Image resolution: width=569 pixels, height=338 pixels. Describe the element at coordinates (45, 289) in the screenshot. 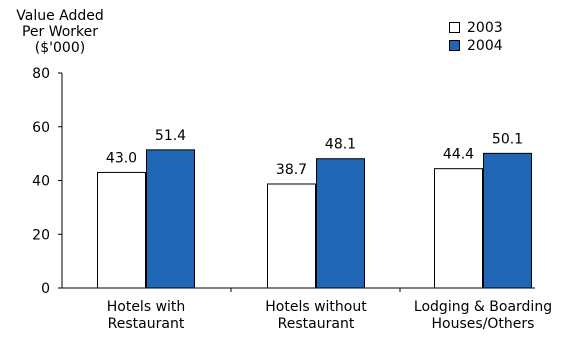

I see `y-tick-label: 0` at that location.